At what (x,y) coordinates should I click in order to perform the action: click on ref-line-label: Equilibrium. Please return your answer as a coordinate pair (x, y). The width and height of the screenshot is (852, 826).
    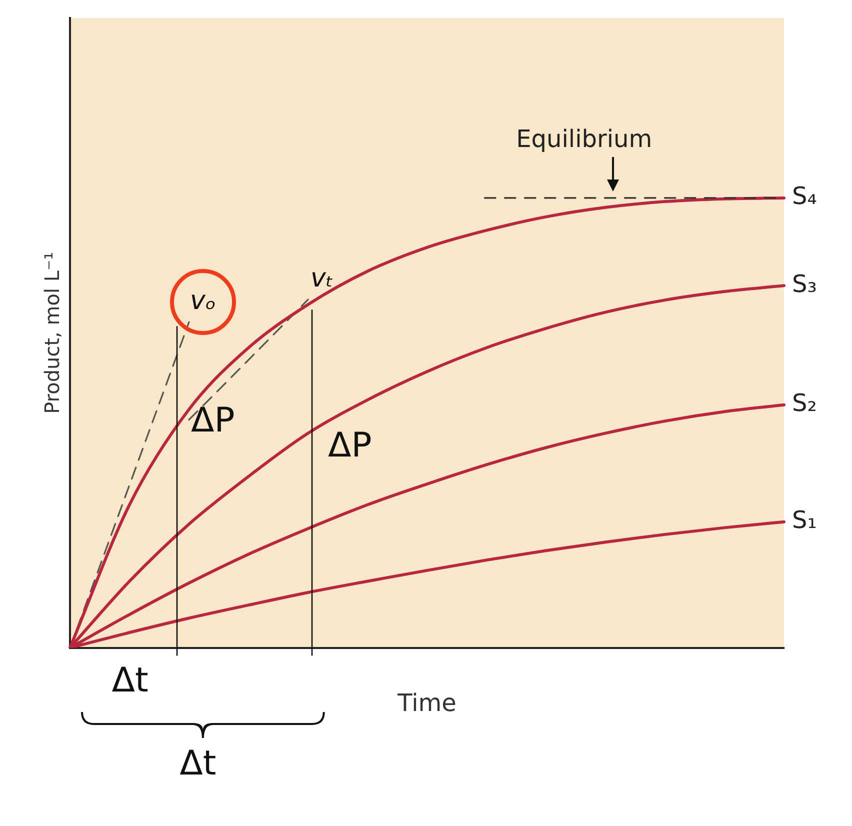
    Looking at the image, I should click on (584, 139).